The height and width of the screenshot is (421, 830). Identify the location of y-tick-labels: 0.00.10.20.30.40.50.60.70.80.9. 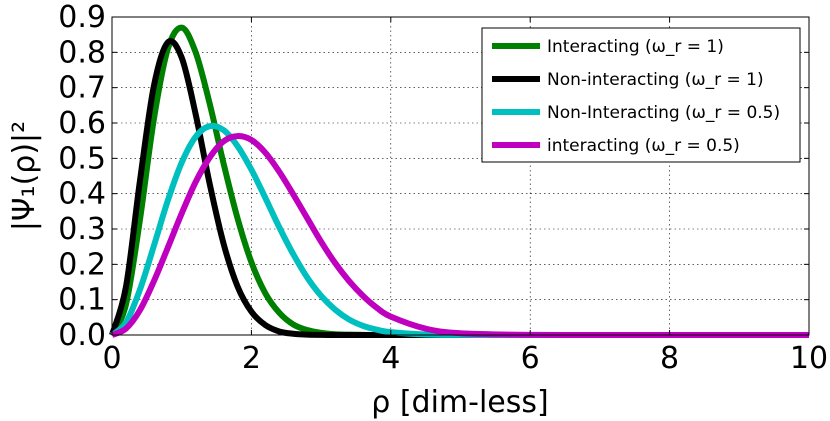
(82, 176).